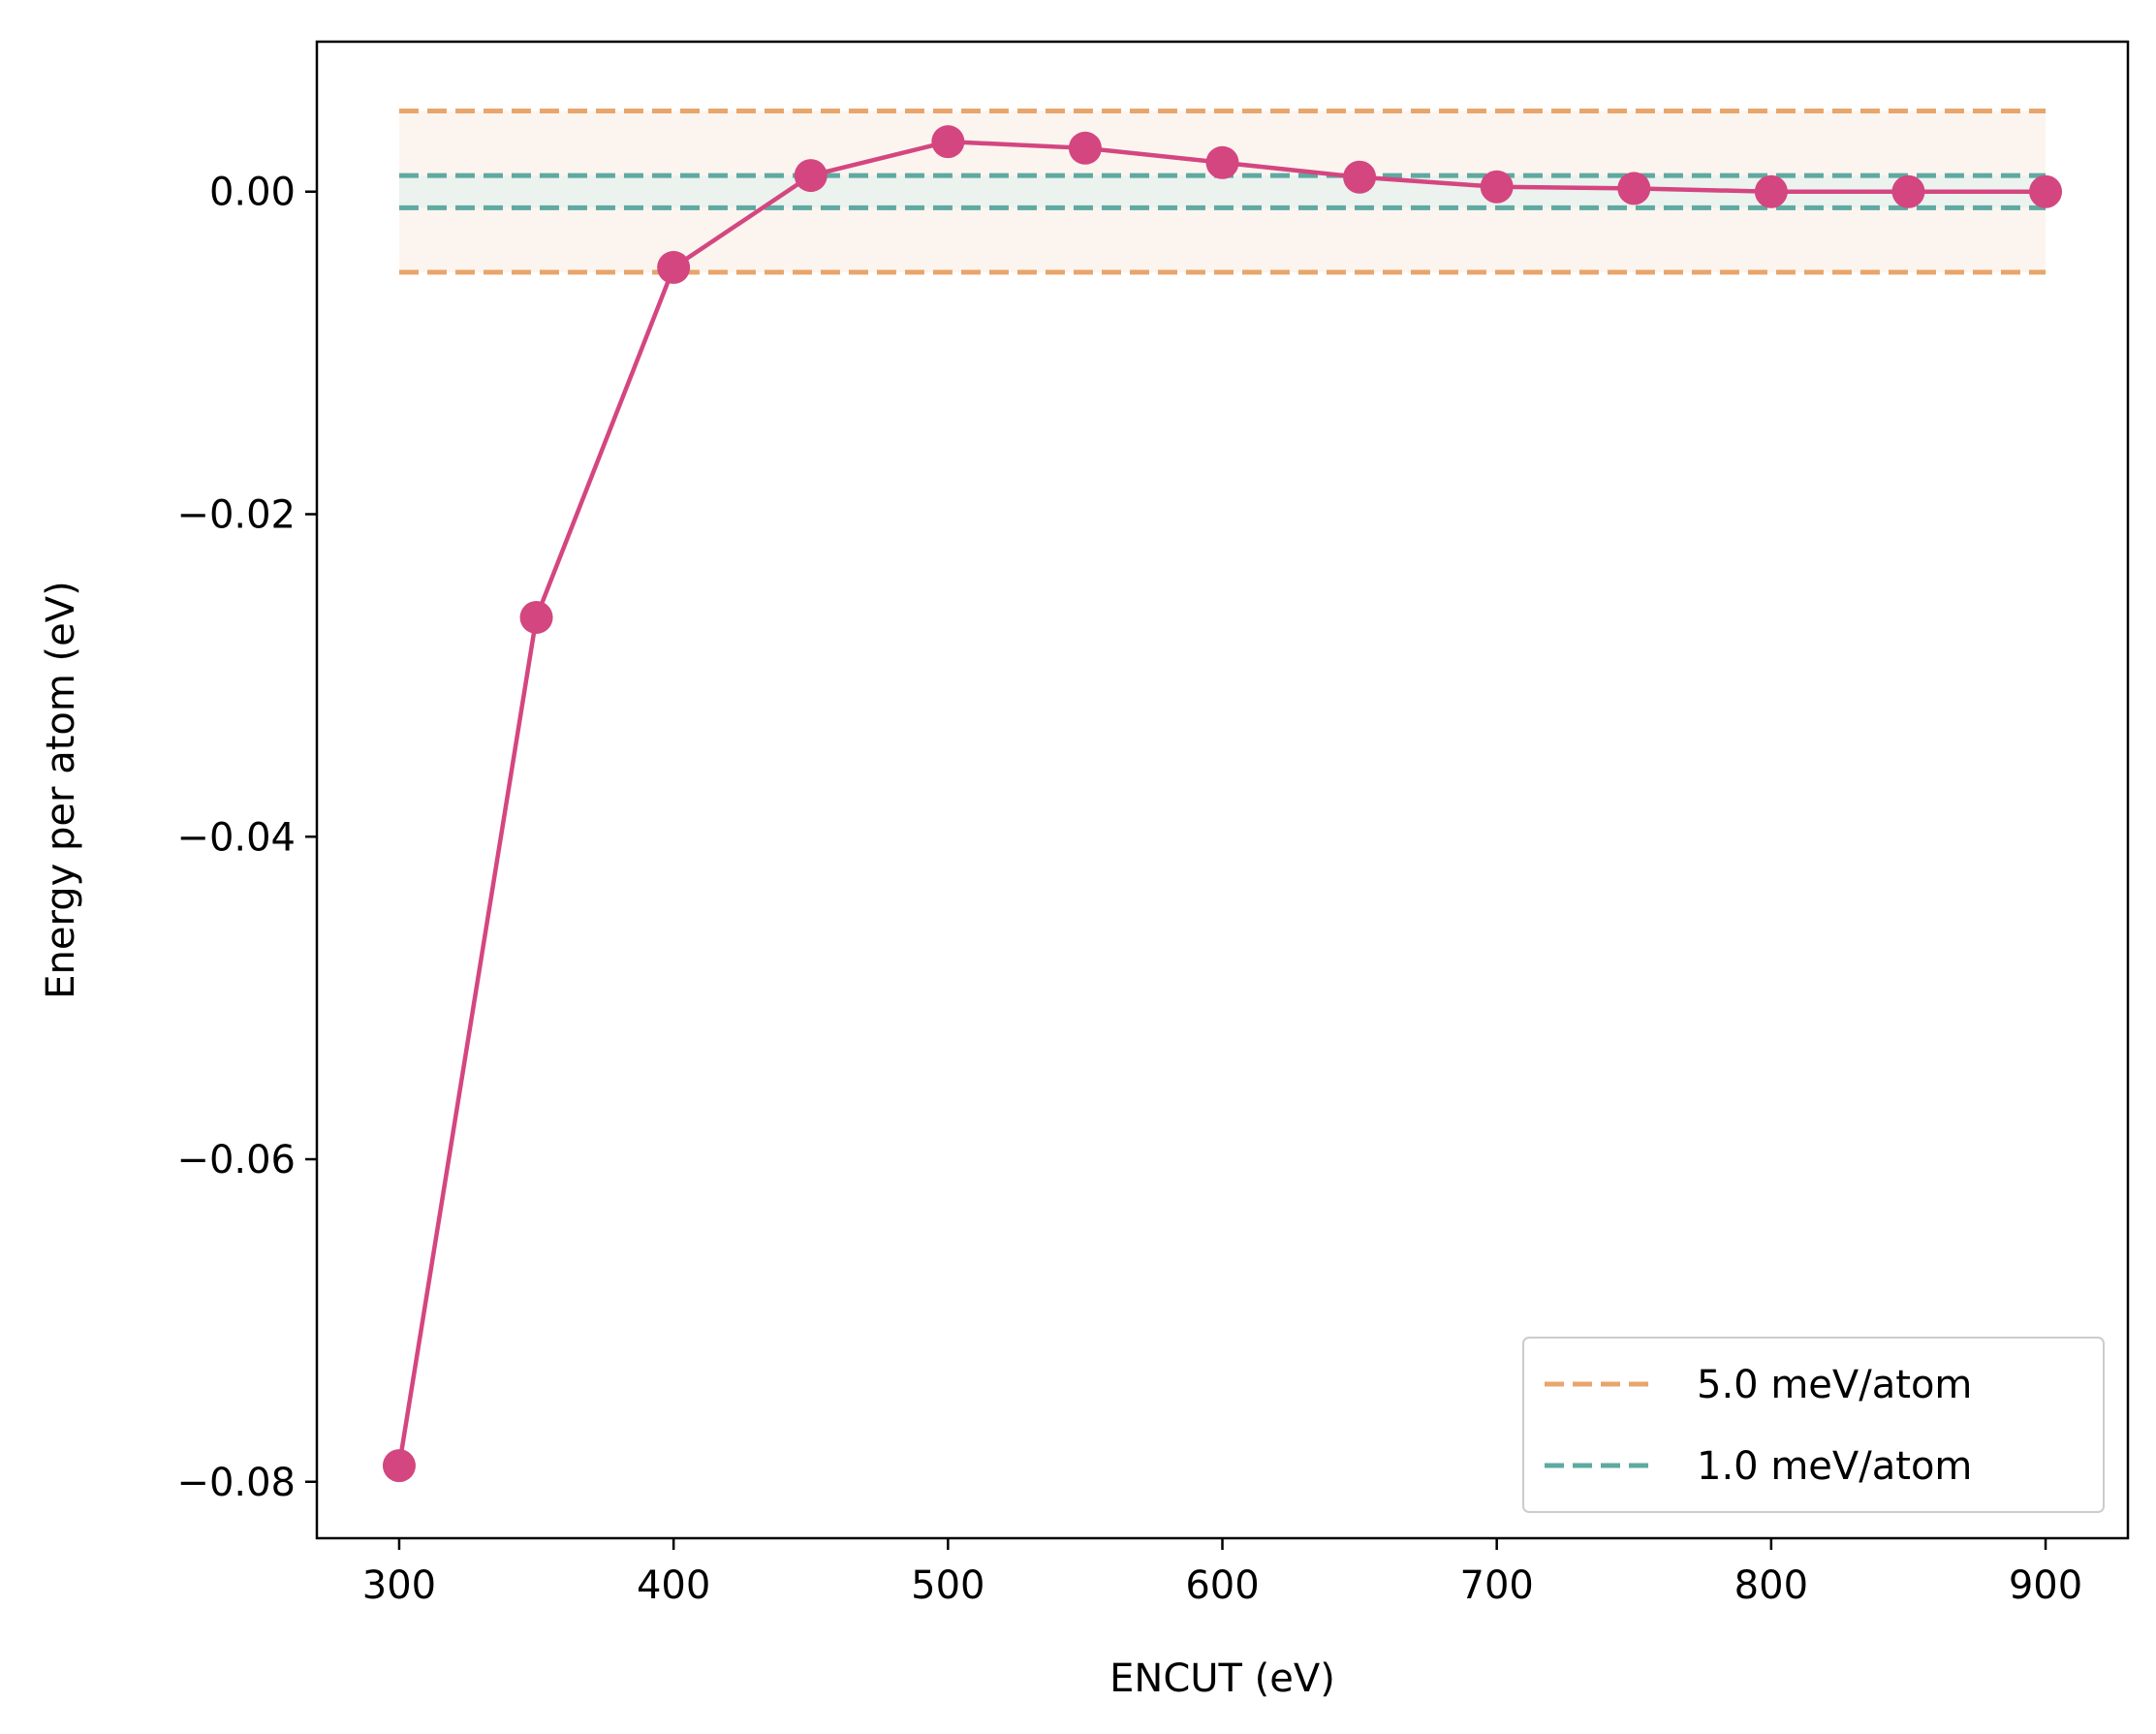 The width and height of the screenshot is (2156, 1734). I want to click on x-tick-label: 800, so click(1771, 1585).